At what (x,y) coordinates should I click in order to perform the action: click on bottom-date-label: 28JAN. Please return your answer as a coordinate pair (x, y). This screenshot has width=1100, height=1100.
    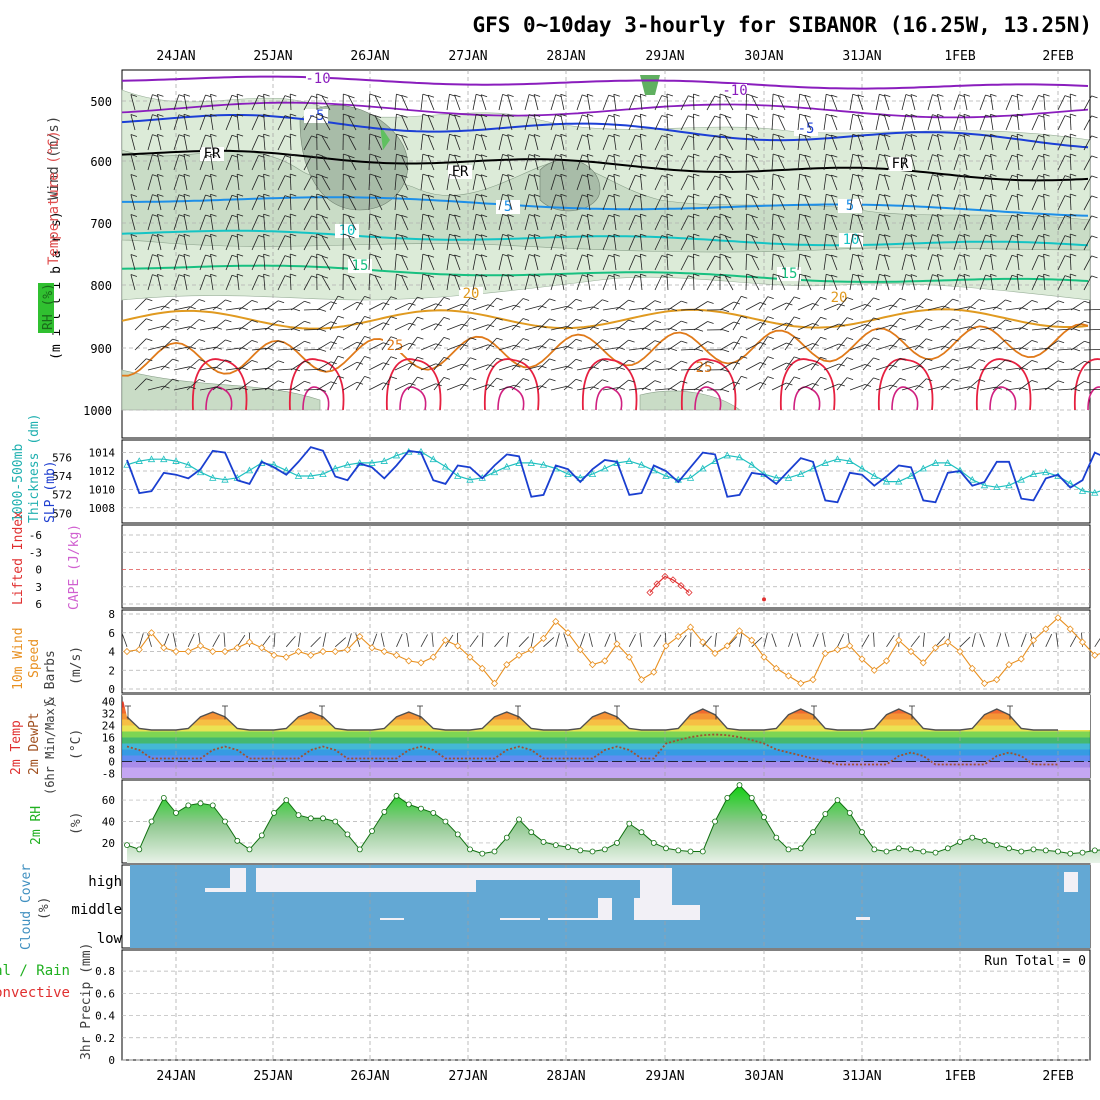
    Looking at the image, I should click on (565, 1076).